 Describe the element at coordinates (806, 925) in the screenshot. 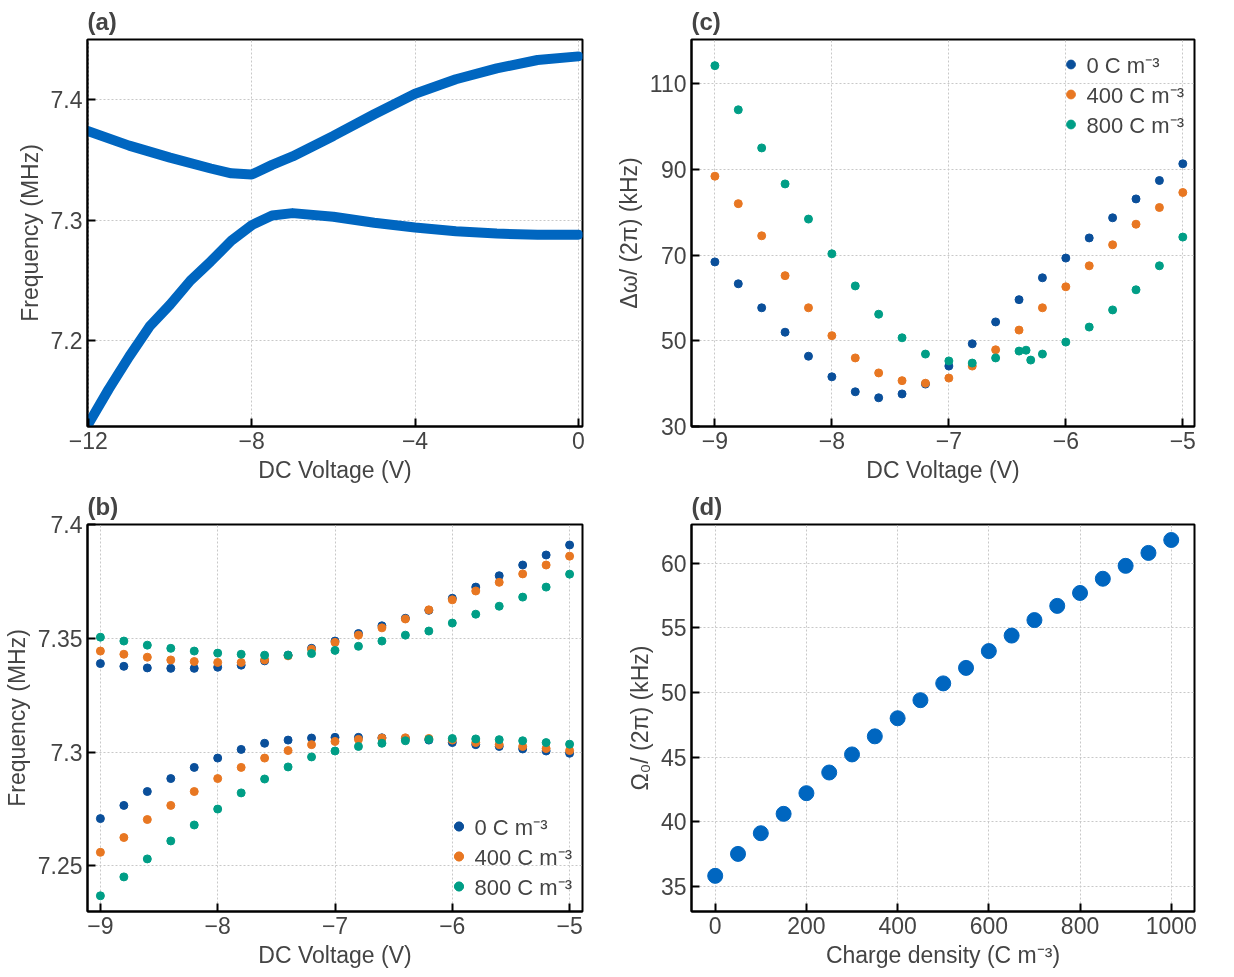

I see `x-tick-label: 200` at that location.